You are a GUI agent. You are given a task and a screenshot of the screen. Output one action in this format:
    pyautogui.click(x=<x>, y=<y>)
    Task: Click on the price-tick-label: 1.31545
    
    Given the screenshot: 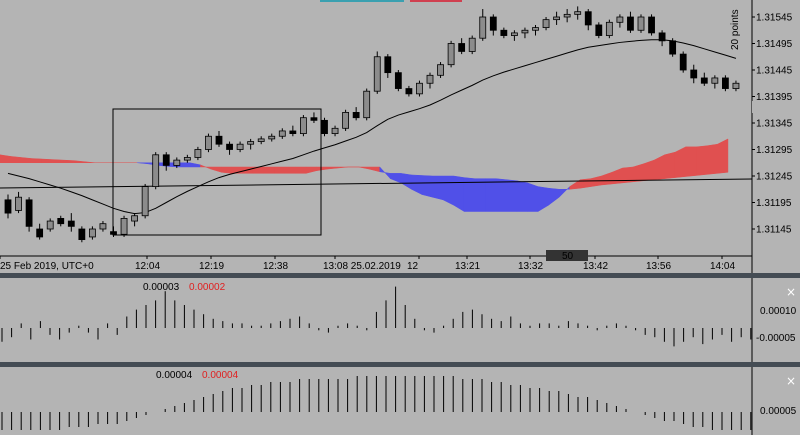 What is the action you would take?
    pyautogui.click(x=774, y=18)
    